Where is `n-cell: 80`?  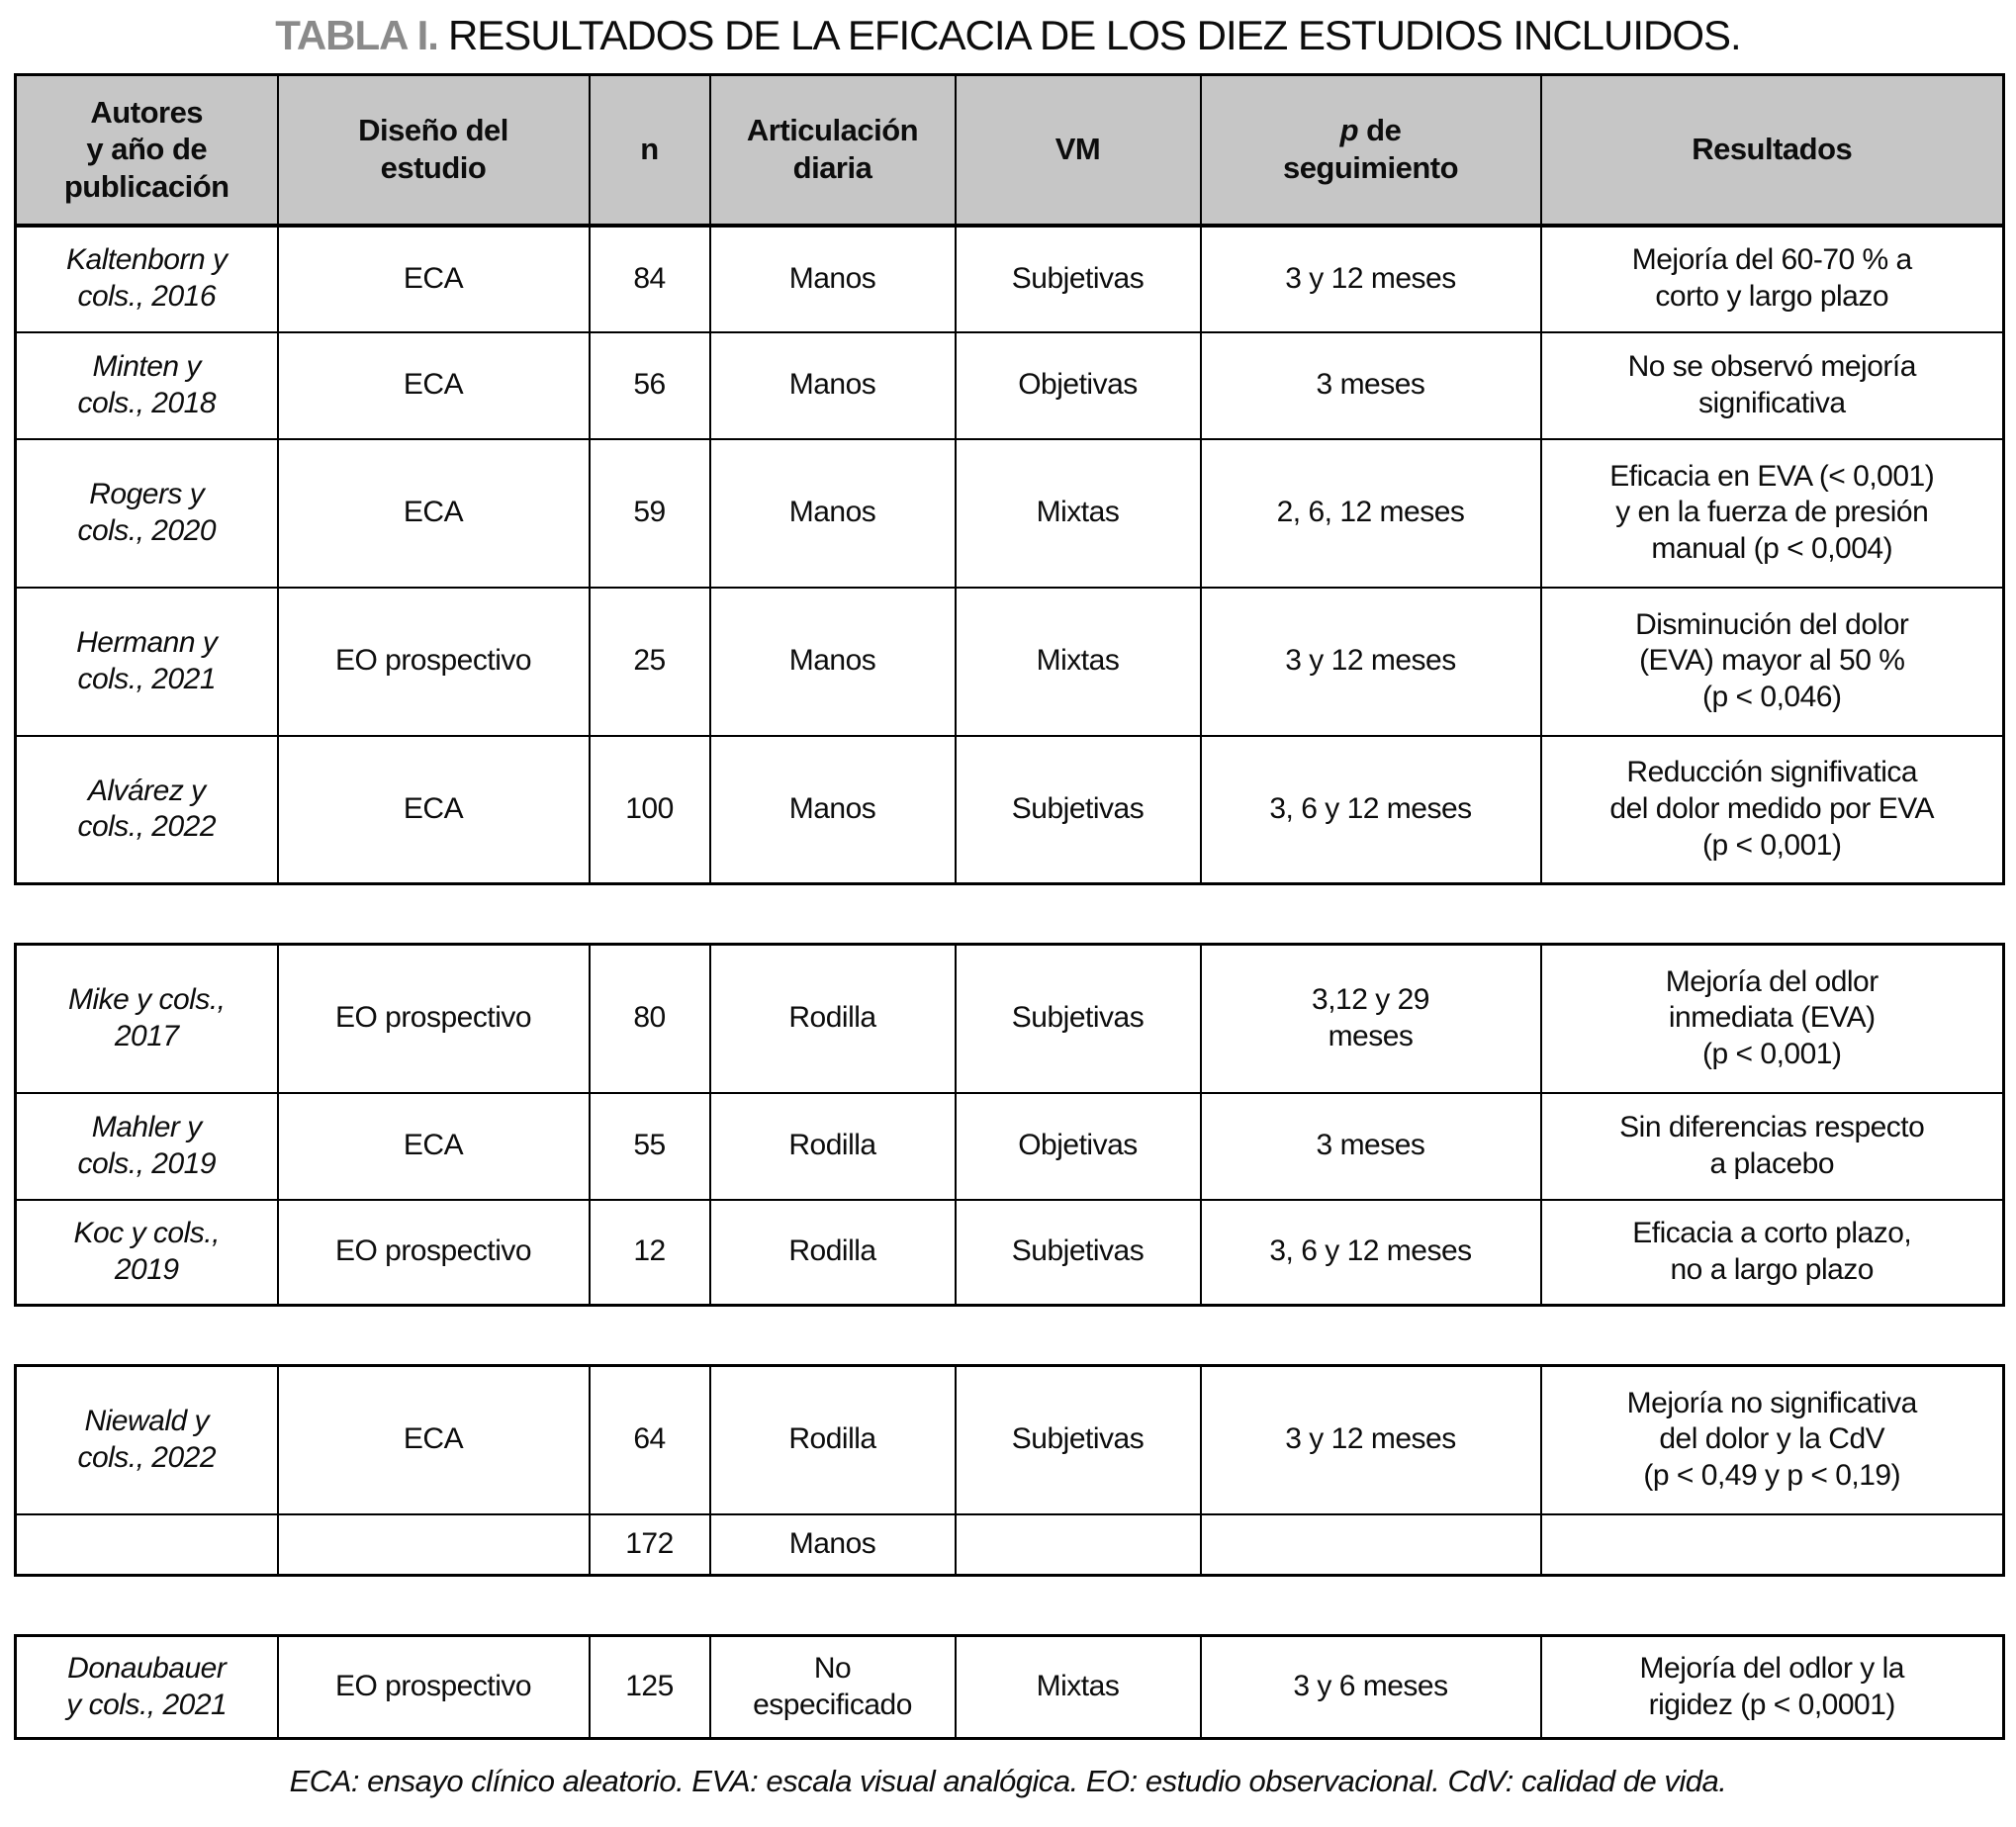 n-cell: 80 is located at coordinates (649, 1018).